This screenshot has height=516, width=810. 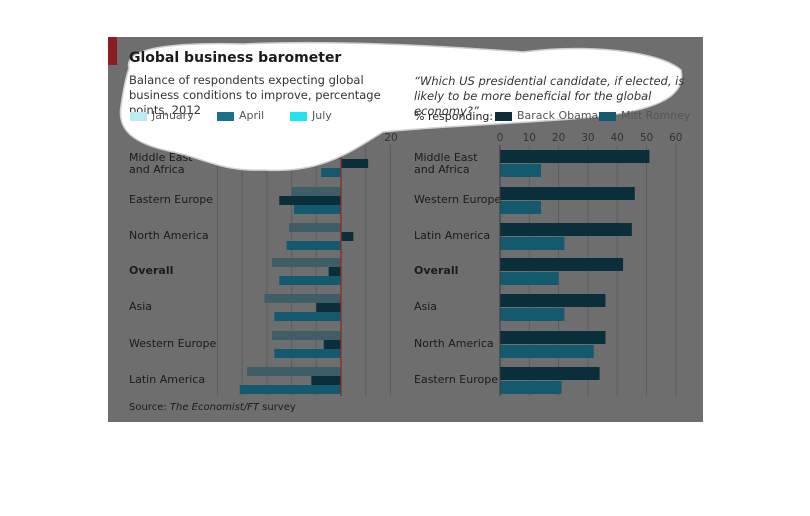 I want to click on left-category-label-0-0: Middle East, so click(x=161, y=157).